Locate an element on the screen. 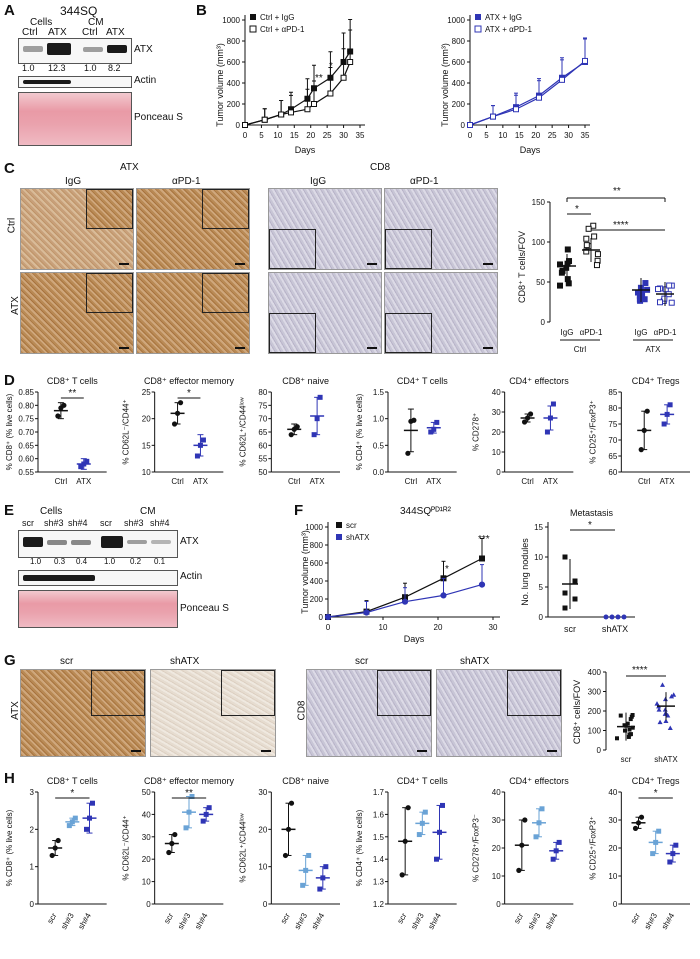  e-lane-4: scr is located at coordinates (106, 523).